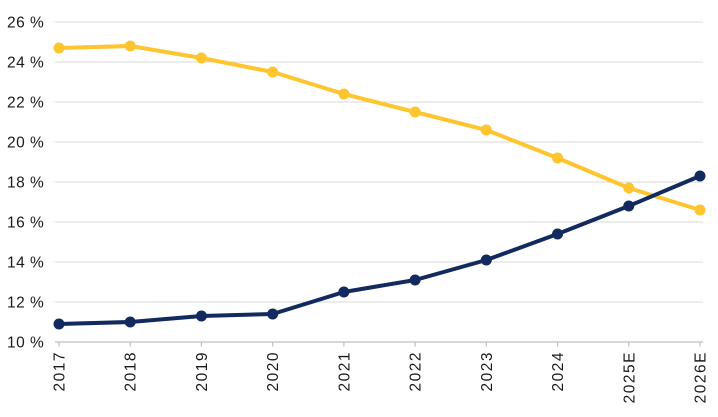 The height and width of the screenshot is (417, 718). I want to click on x-axis-label: 2022, so click(416, 371).